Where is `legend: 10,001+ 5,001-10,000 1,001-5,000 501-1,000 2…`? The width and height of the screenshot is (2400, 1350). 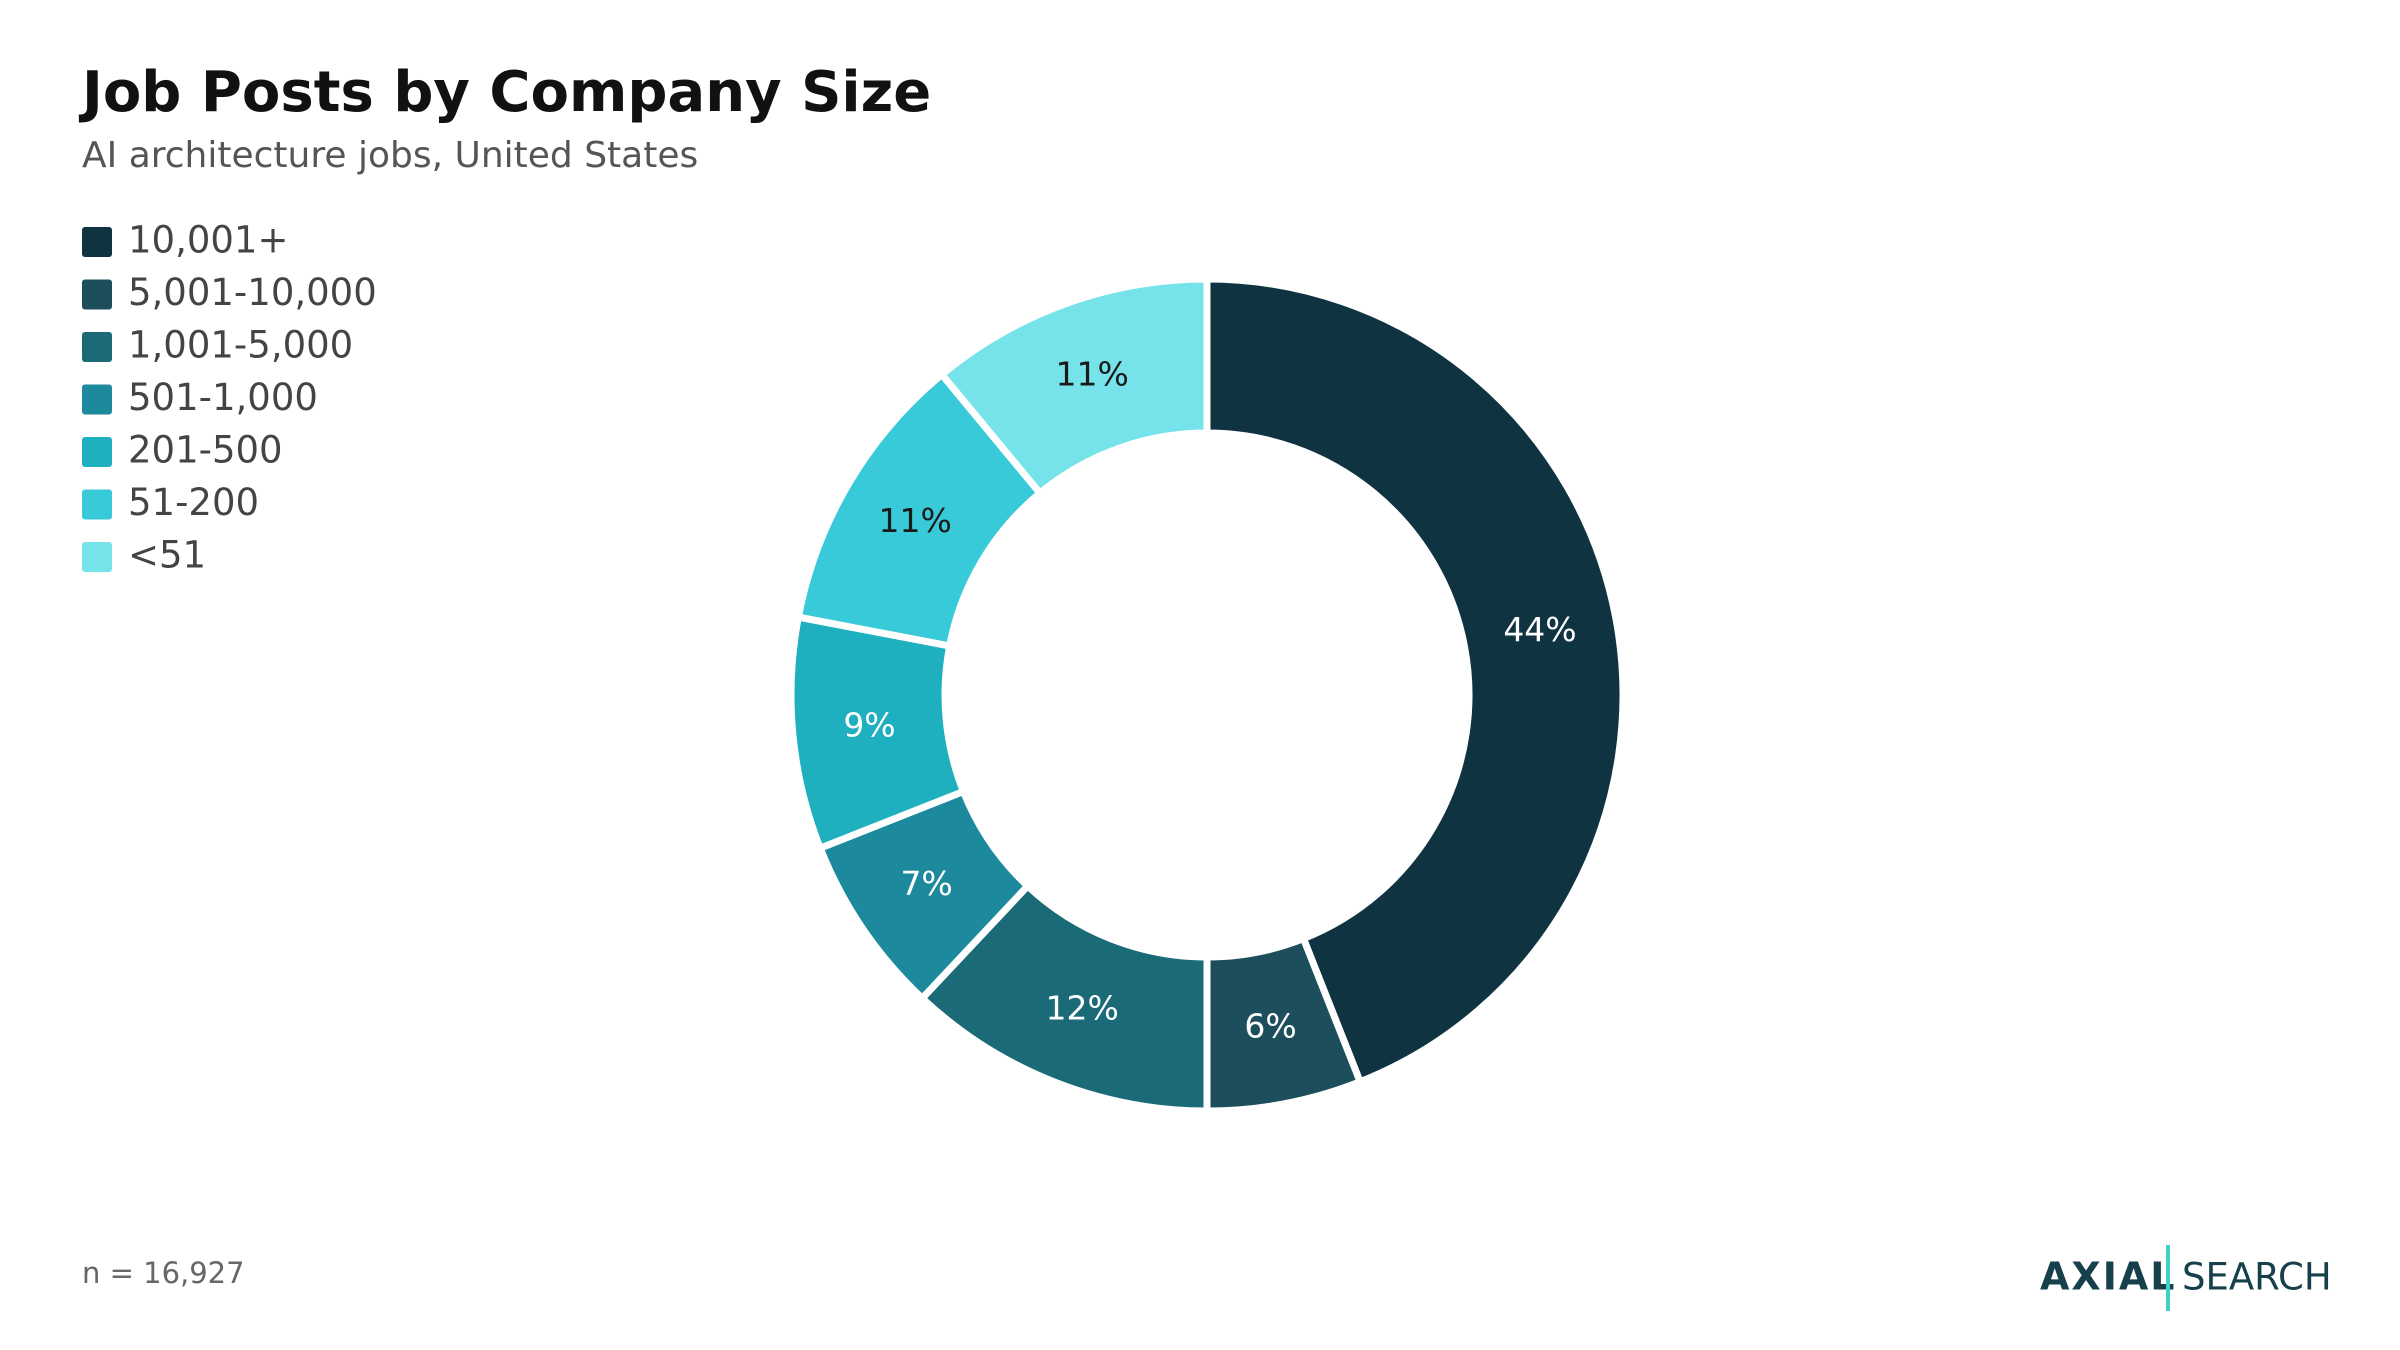
legend: 10,001+ 5,001-10,000 1,001-5,000 501-1,000 2… is located at coordinates (229, 398).